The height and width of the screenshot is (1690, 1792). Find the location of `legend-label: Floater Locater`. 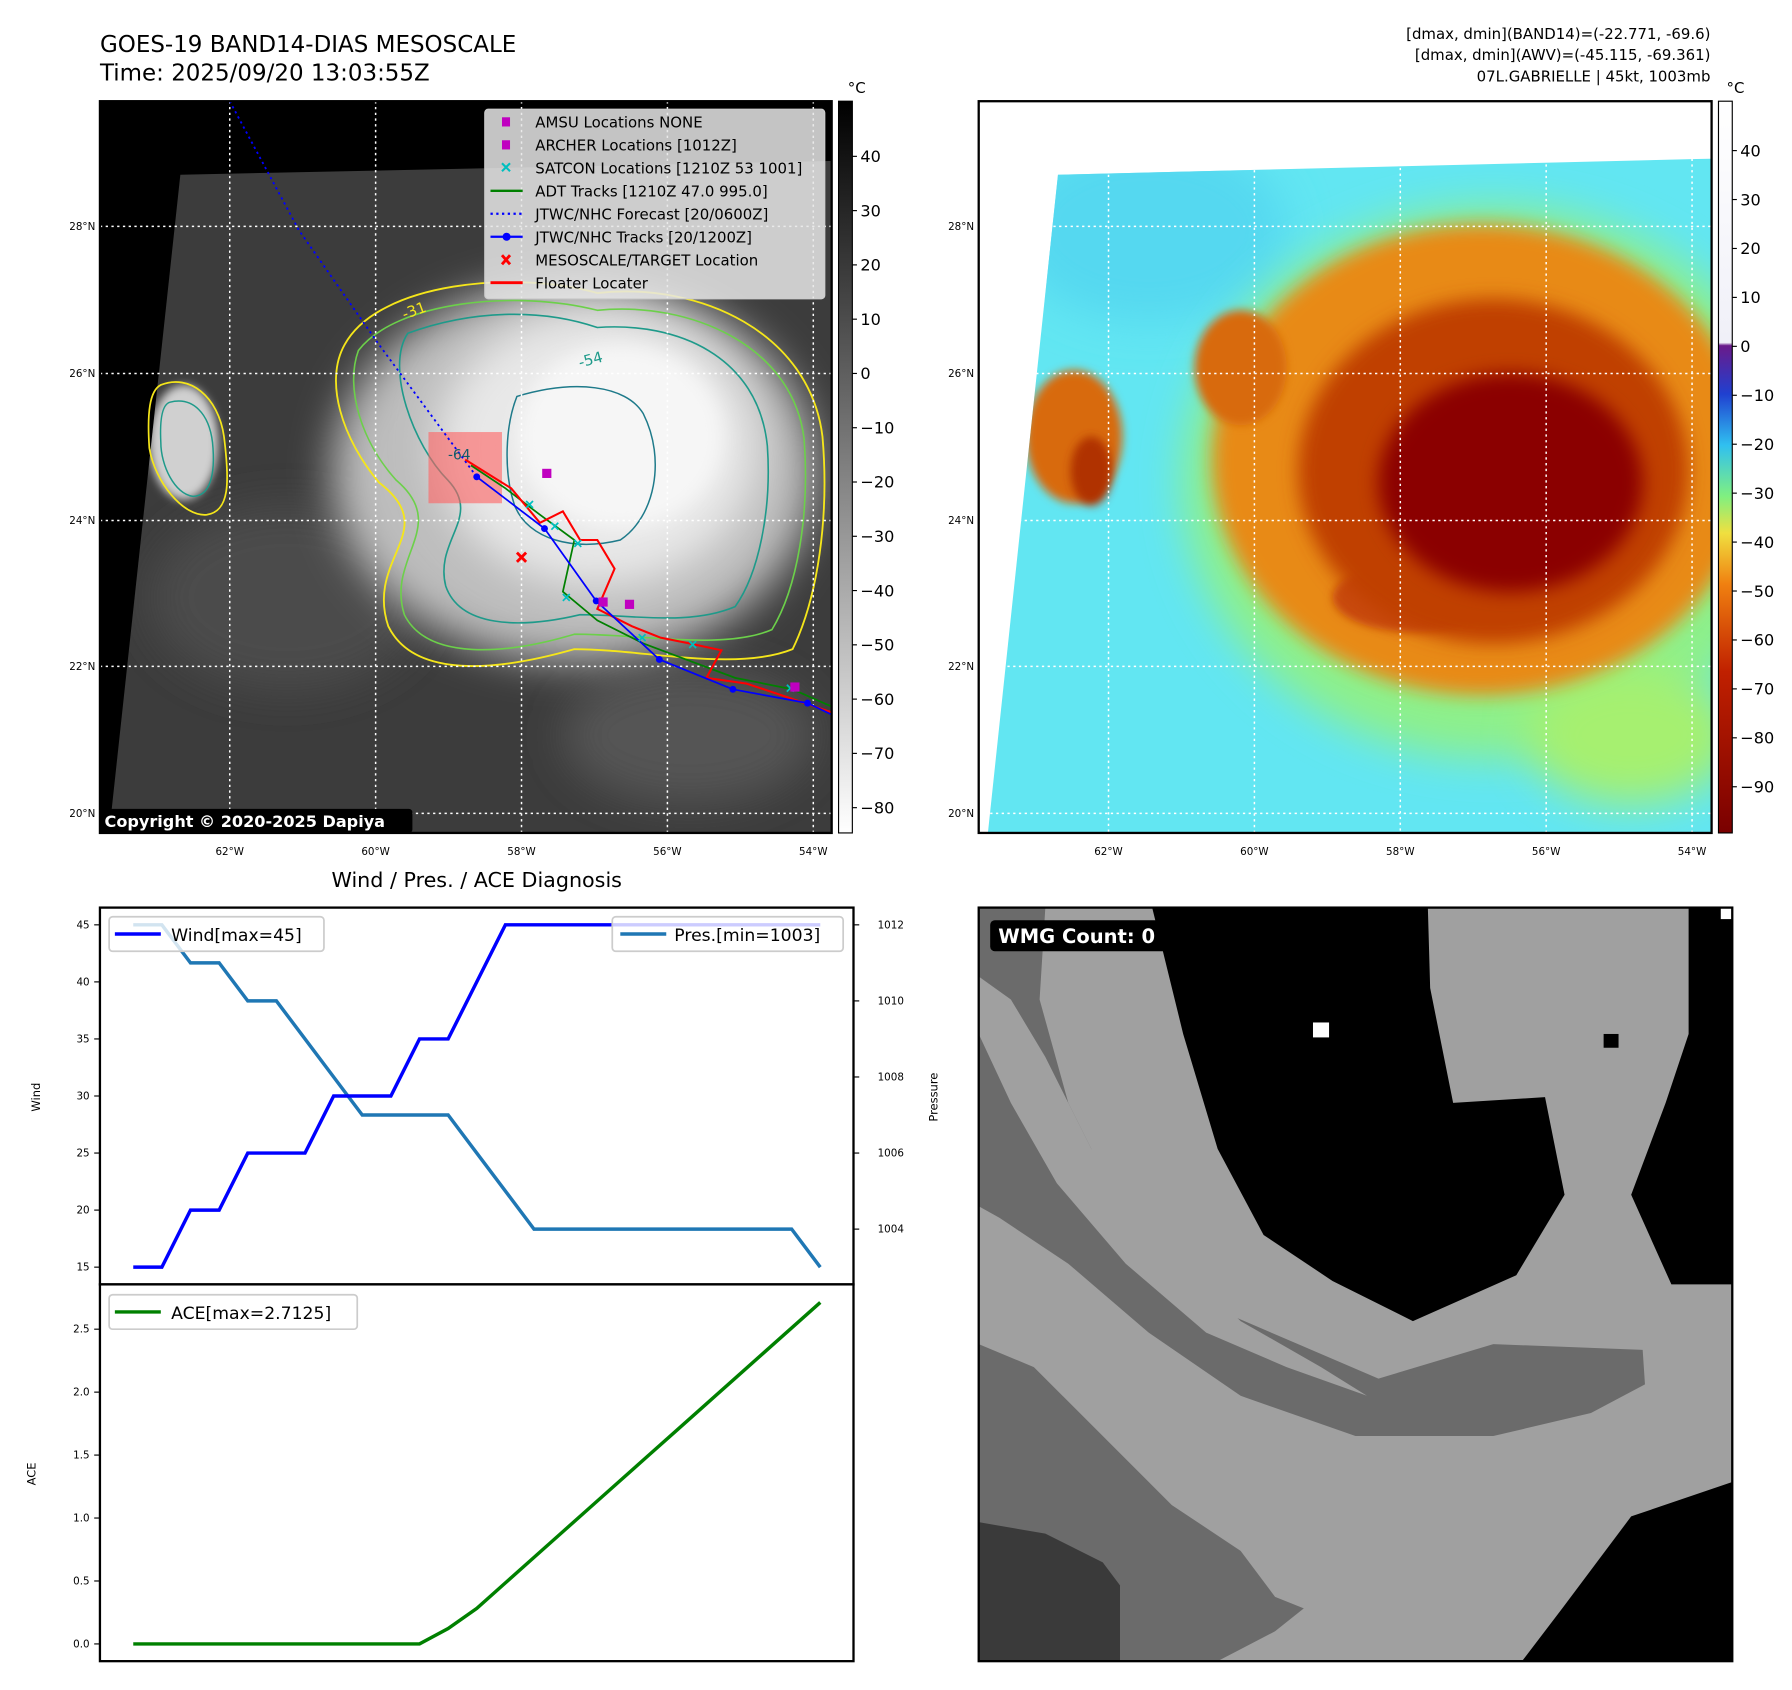

legend-label: Floater Locater is located at coordinates (591, 283).